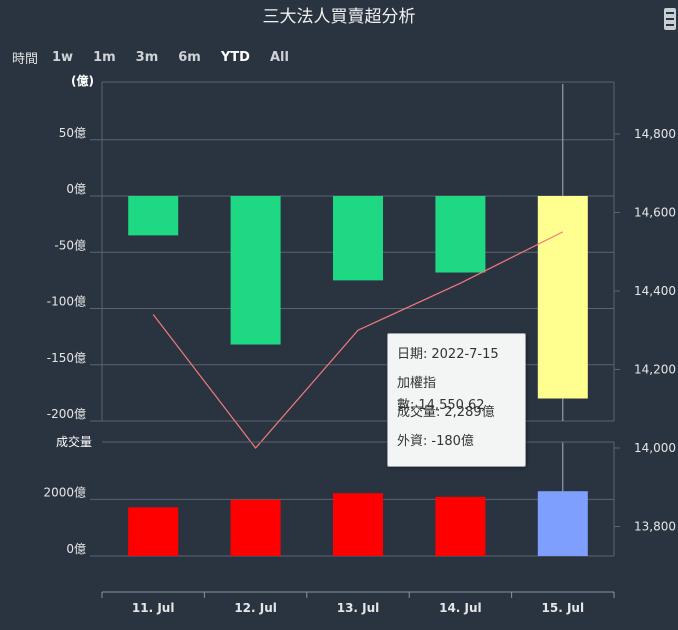  What do you see at coordinates (655, 448) in the screenshot?
I see `right-tick-label: 14,000` at bounding box center [655, 448].